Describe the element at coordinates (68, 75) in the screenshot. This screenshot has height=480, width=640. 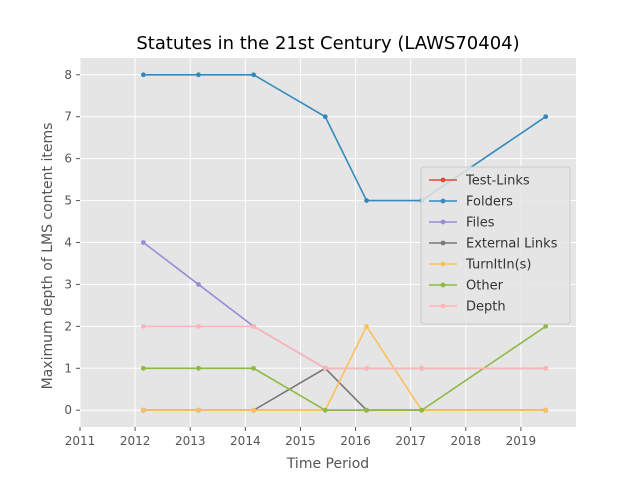
I see `y-tick-label: 8` at that location.